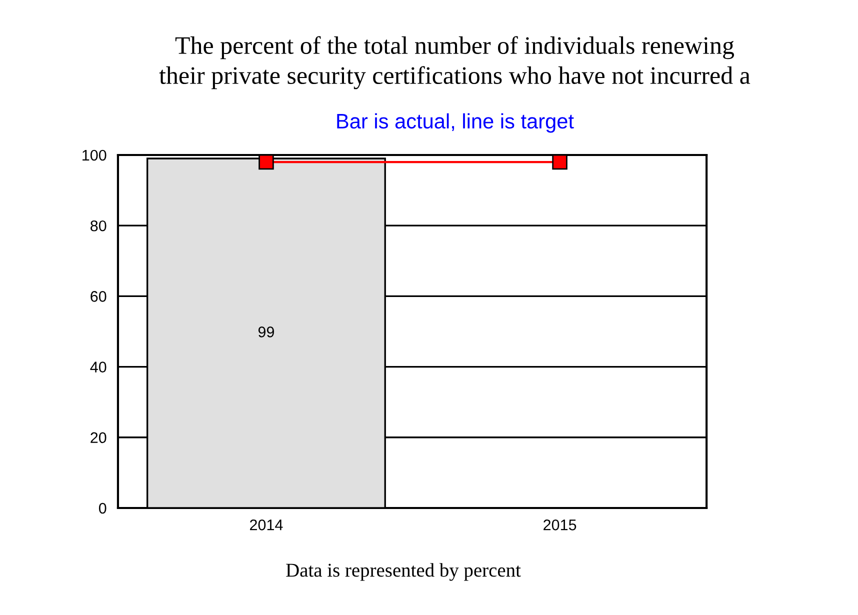  What do you see at coordinates (94, 155) in the screenshot?
I see `y-tick-label: 100` at bounding box center [94, 155].